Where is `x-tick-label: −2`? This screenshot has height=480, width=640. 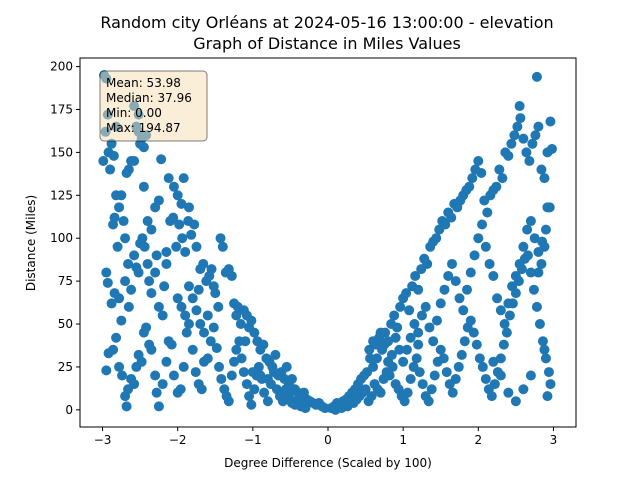 x-tick-label: −2 is located at coordinates (178, 440).